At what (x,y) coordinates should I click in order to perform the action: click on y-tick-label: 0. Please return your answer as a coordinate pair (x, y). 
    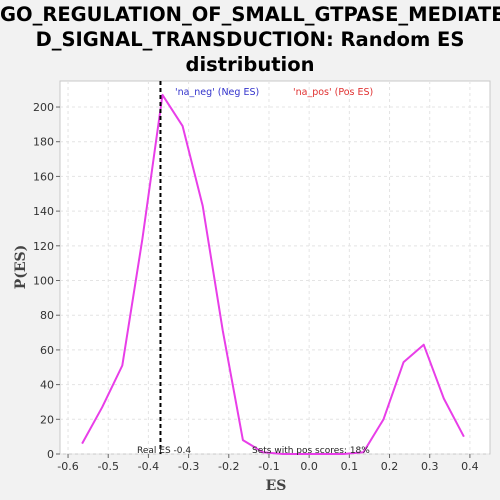
    Looking at the image, I should click on (50, 454).